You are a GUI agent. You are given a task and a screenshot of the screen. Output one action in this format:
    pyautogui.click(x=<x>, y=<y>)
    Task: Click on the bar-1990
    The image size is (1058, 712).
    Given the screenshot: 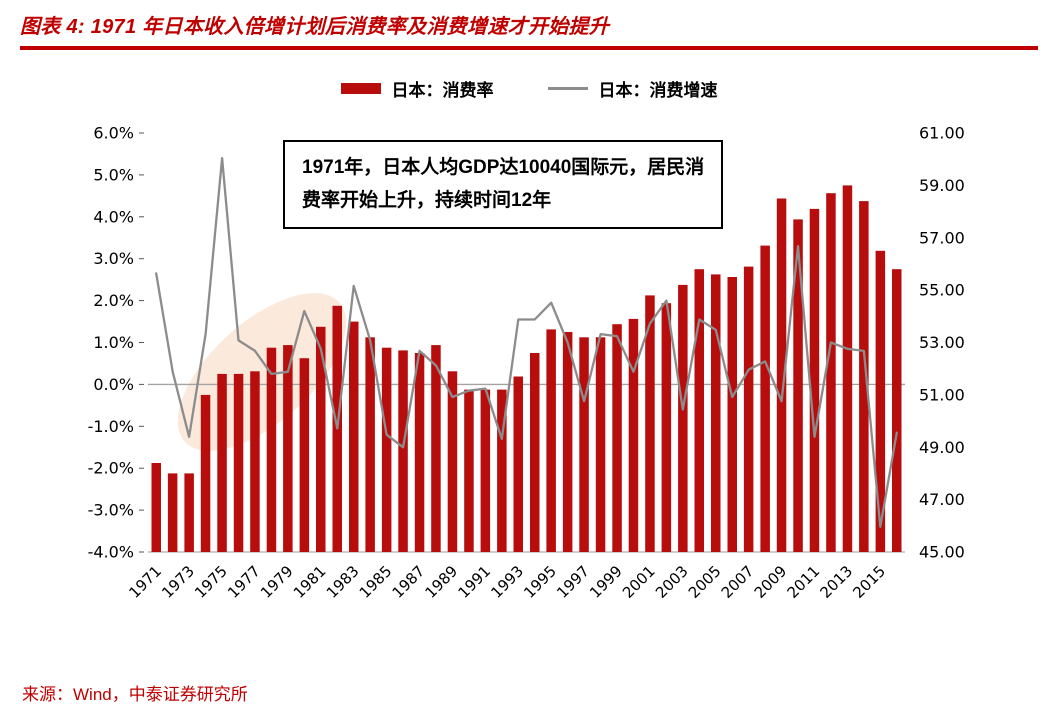 What is the action you would take?
    pyautogui.click(x=469, y=470)
    